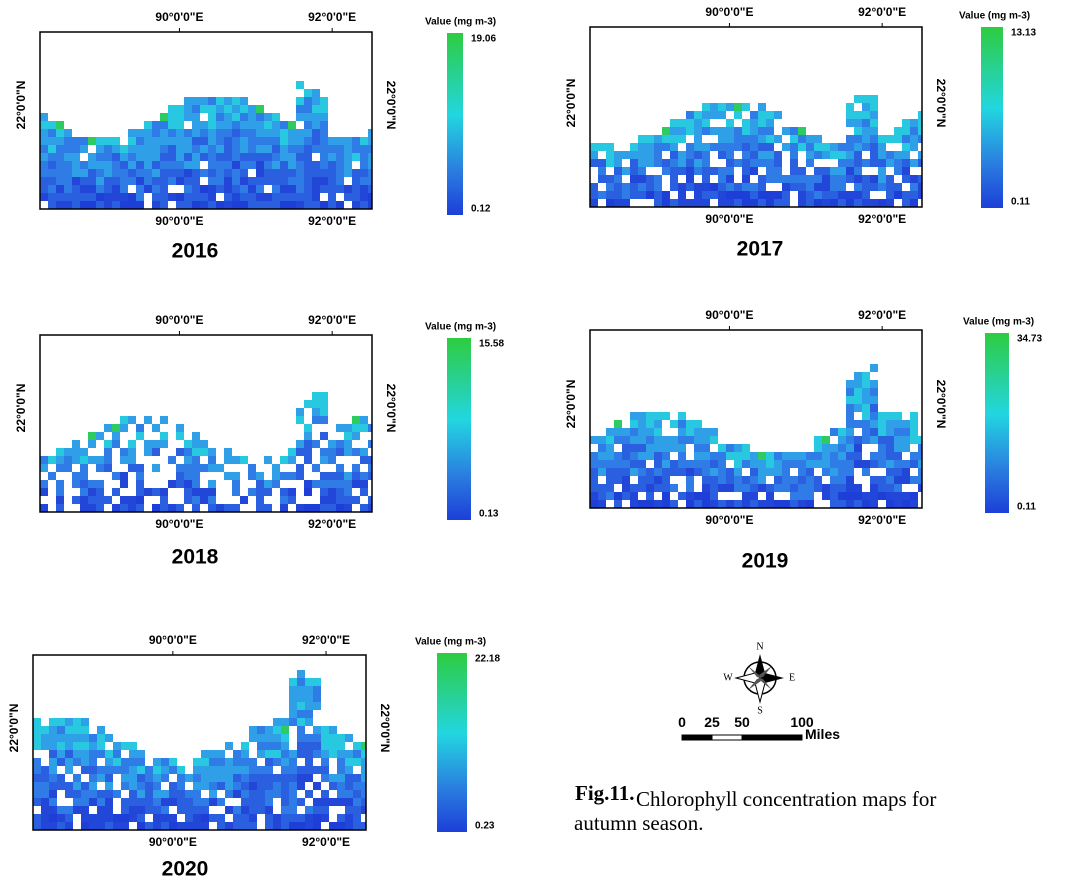  I want to click on year-label: 2019, so click(765, 561).